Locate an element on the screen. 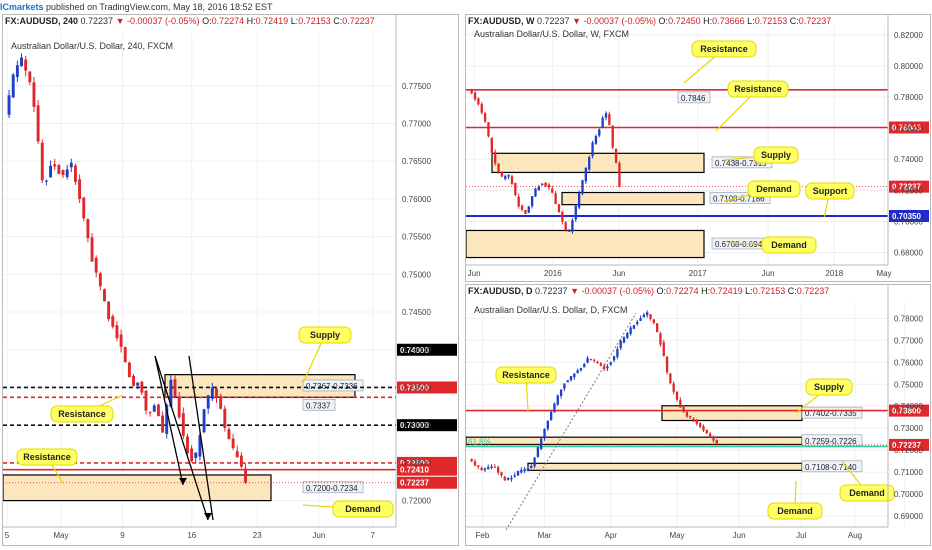 The height and width of the screenshot is (550, 932). y-tick-label: 0.74000 is located at coordinates (908, 406).